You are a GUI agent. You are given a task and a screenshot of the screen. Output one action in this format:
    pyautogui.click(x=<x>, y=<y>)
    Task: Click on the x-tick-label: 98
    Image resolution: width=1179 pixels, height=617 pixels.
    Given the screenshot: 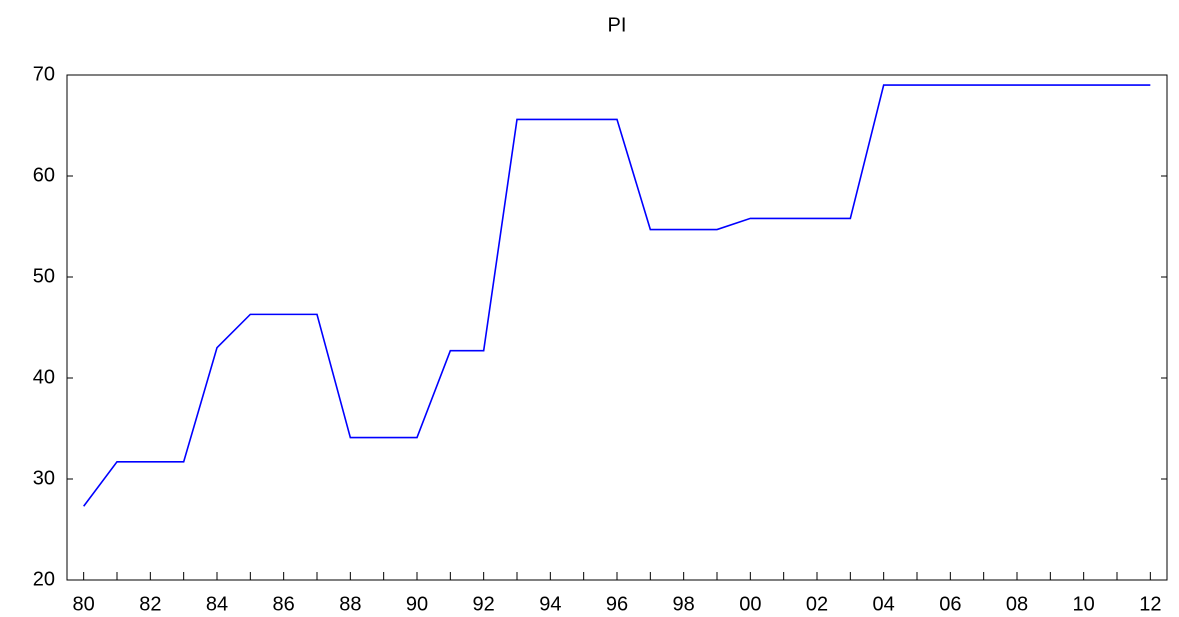 What is the action you would take?
    pyautogui.click(x=684, y=604)
    